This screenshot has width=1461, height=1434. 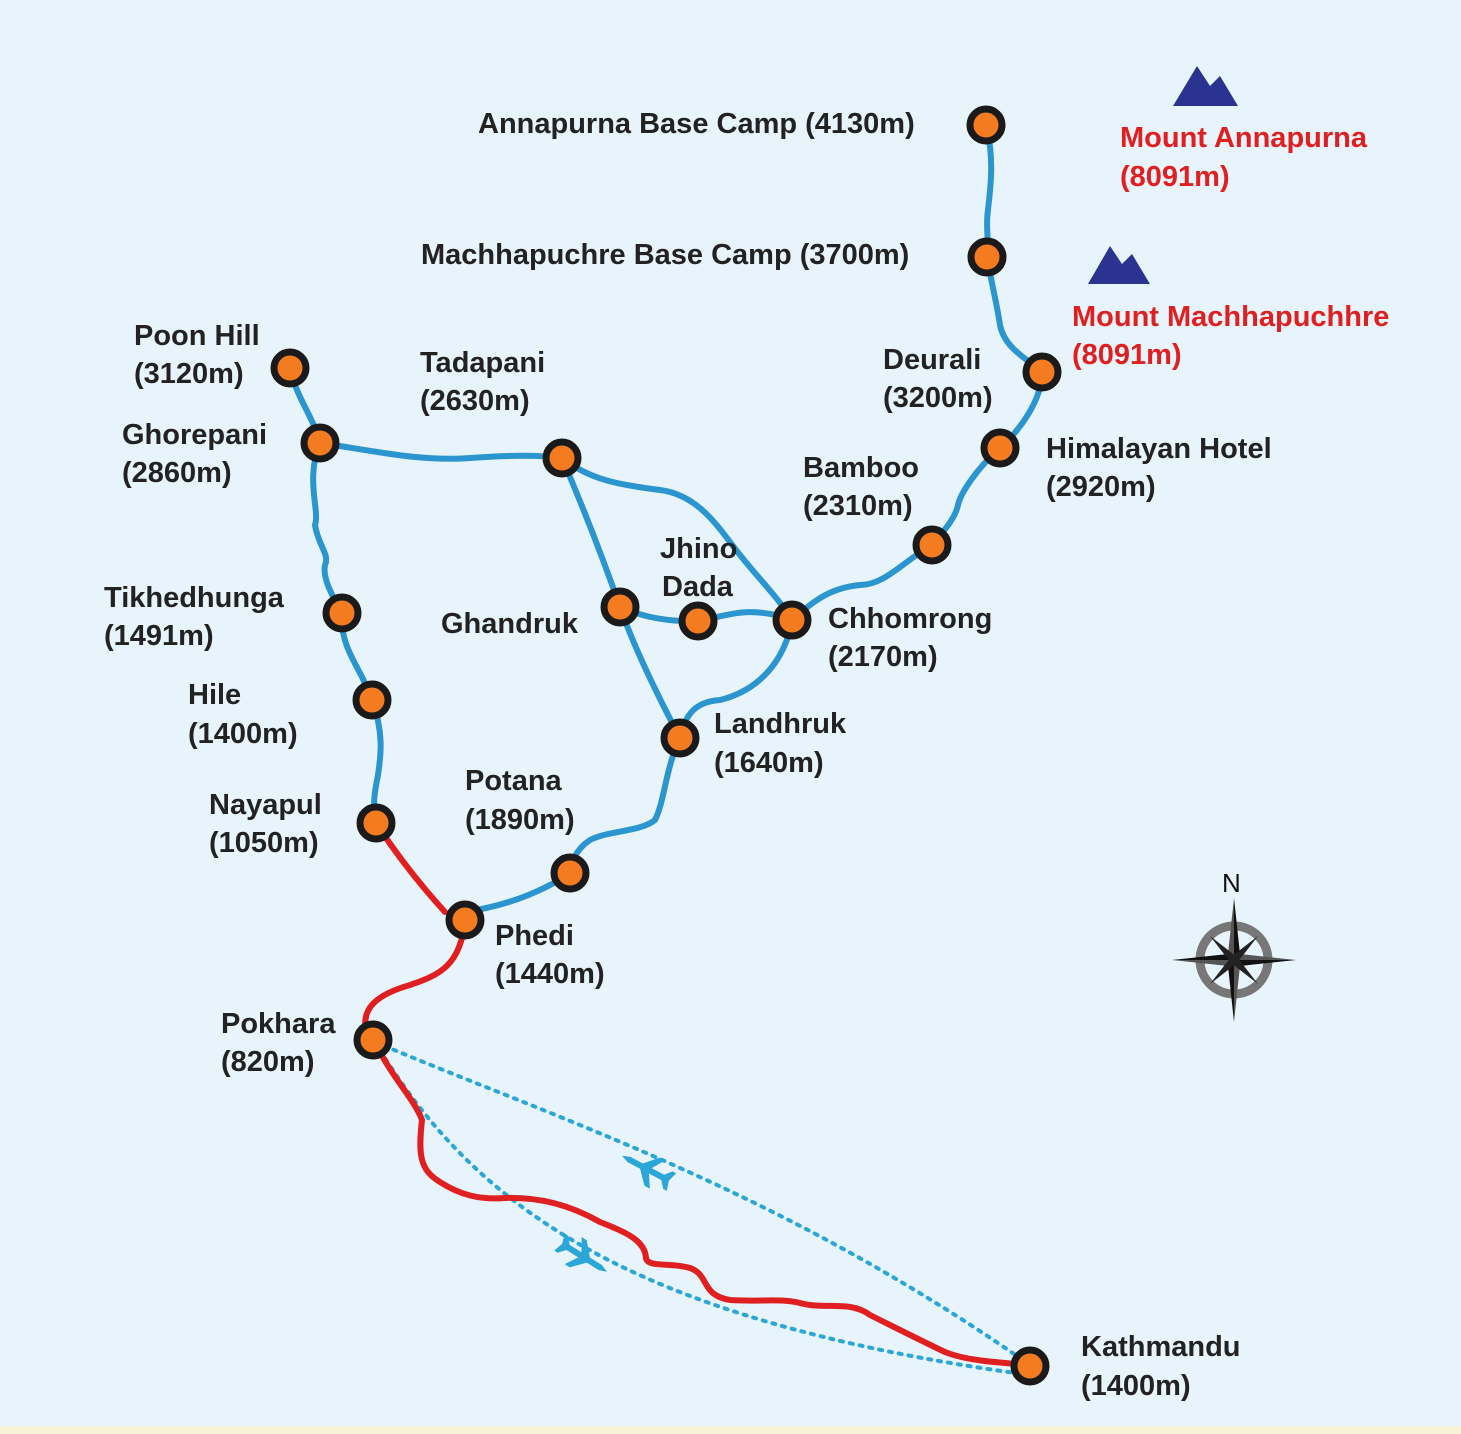 I want to click on label-tadapani-alt: (2630m), so click(x=475, y=401).